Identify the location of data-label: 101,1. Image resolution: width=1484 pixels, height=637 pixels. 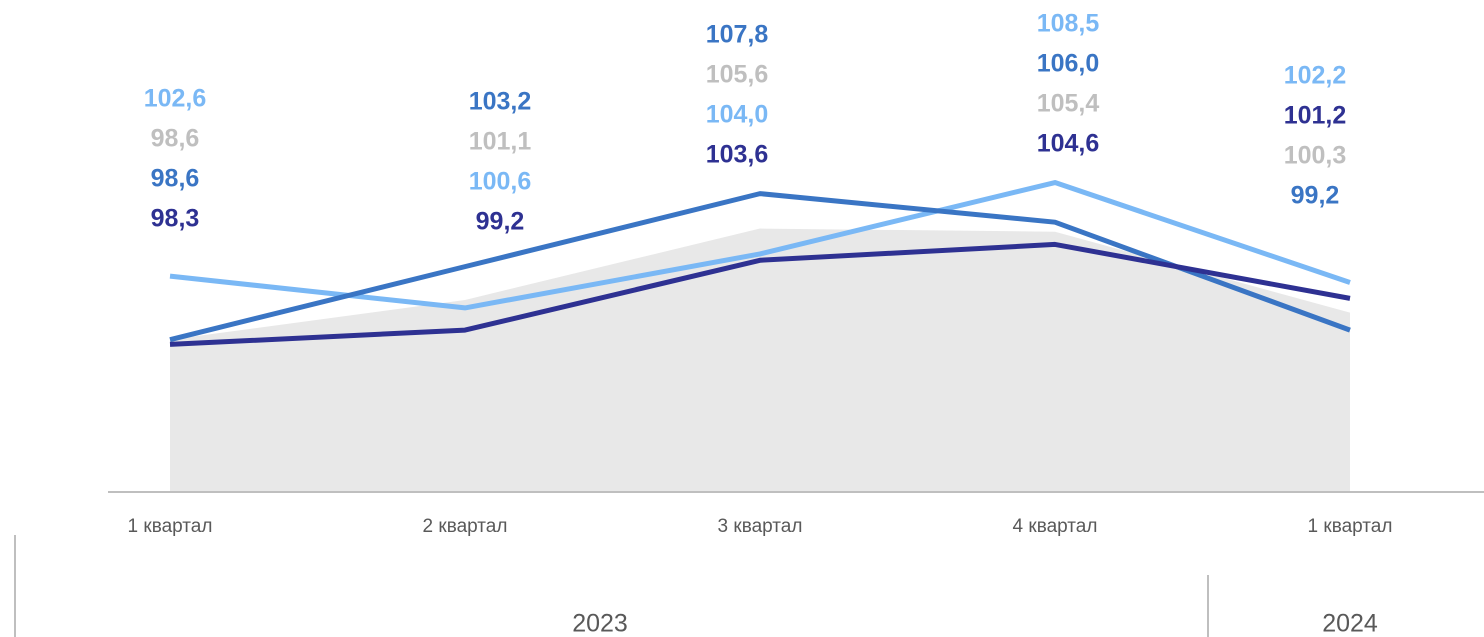
(500, 142).